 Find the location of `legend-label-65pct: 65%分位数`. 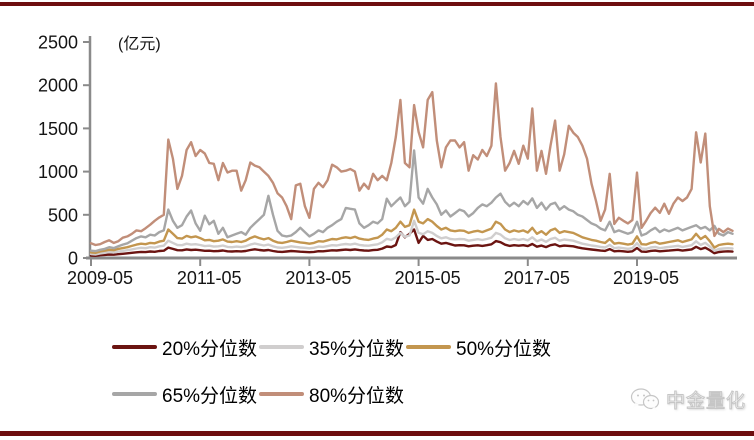

legend-label-65pct: 65%分位数 is located at coordinates (210, 396).